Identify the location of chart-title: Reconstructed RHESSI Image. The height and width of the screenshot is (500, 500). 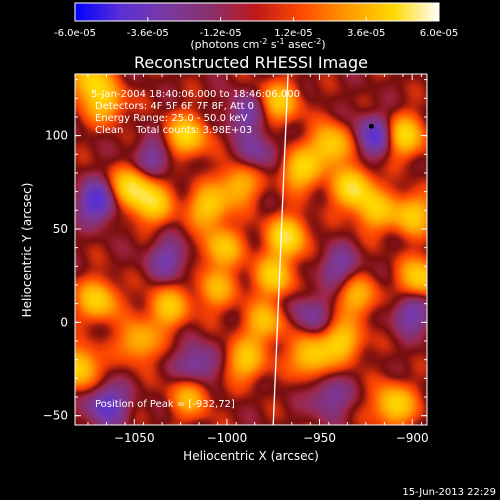
(251, 62).